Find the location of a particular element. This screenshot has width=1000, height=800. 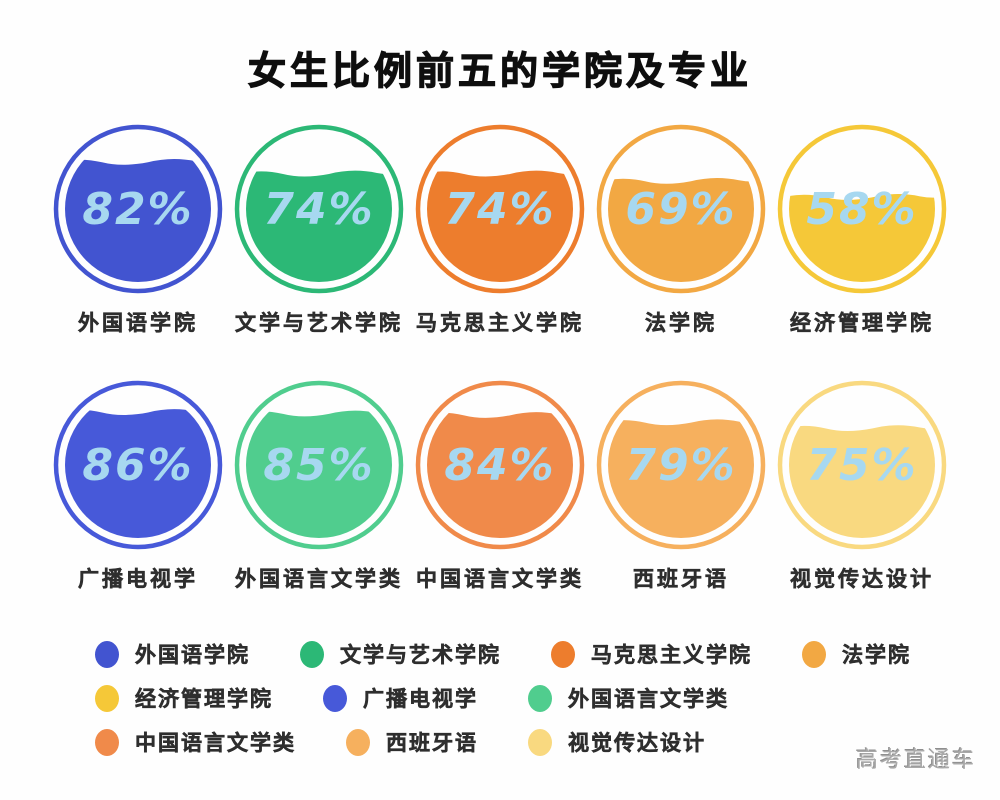

liquid-gauge-shijuechuanda: 75% 视觉传达设计 is located at coordinates (862, 486).